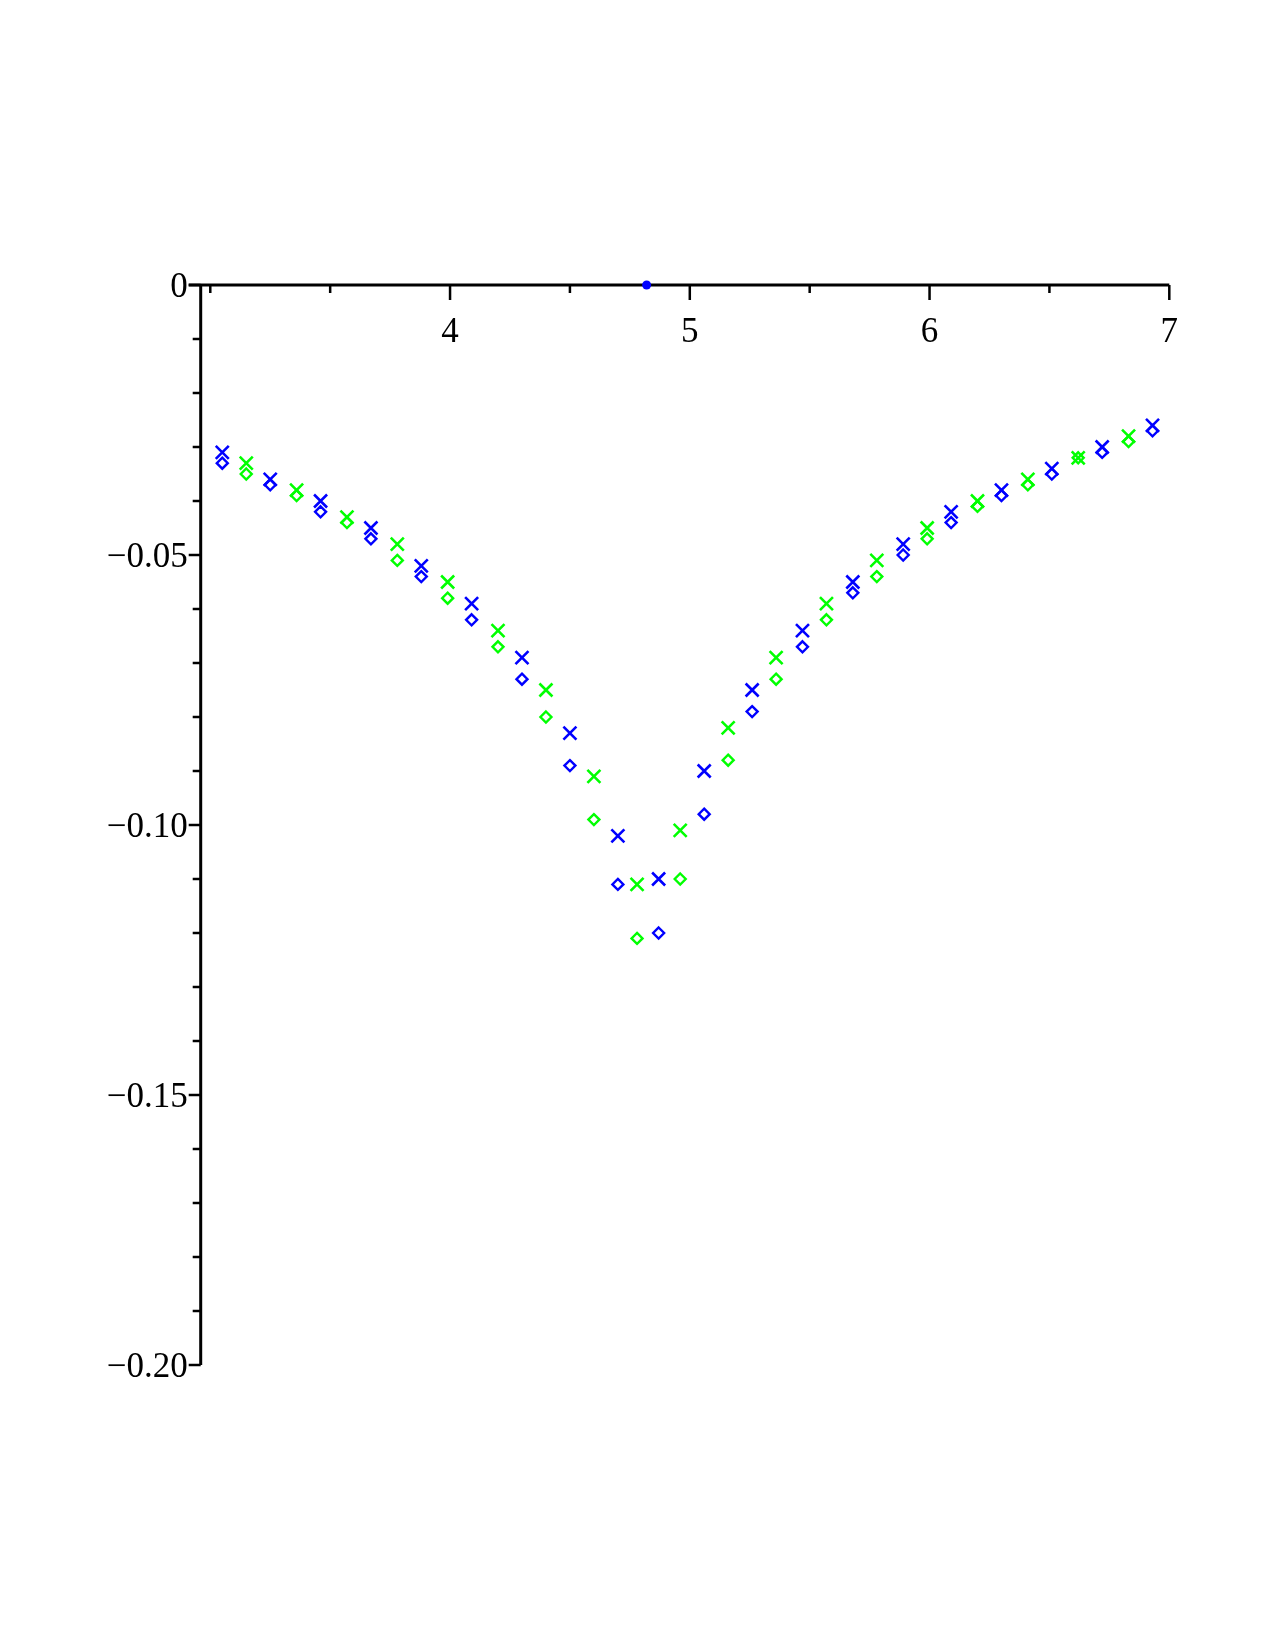 The image size is (1275, 1650). Describe the element at coordinates (690, 330) in the screenshot. I see `x-tick-label: 5` at that location.